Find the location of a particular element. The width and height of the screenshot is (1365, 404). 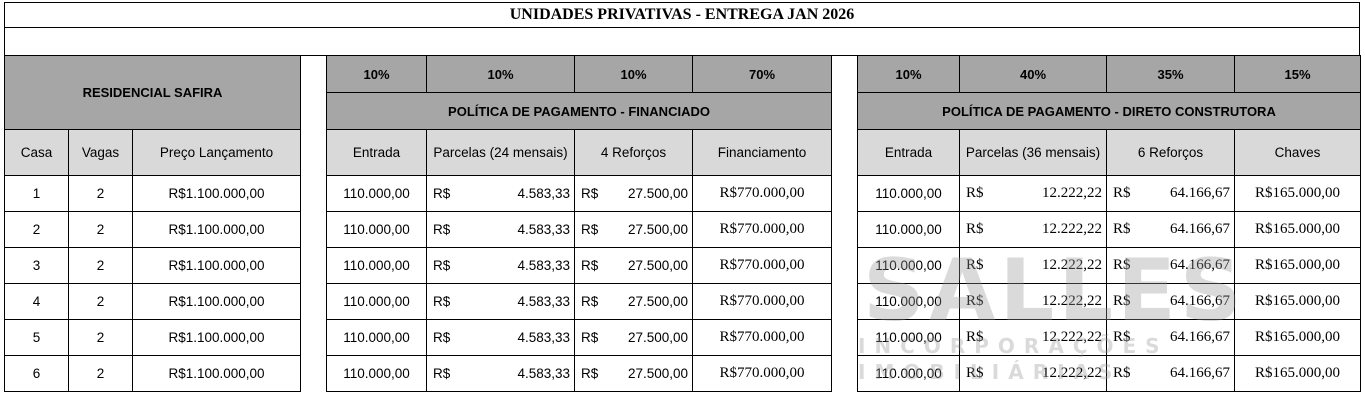

table-row: 5 2 R$1.100.000,00 is located at coordinates (153, 337).